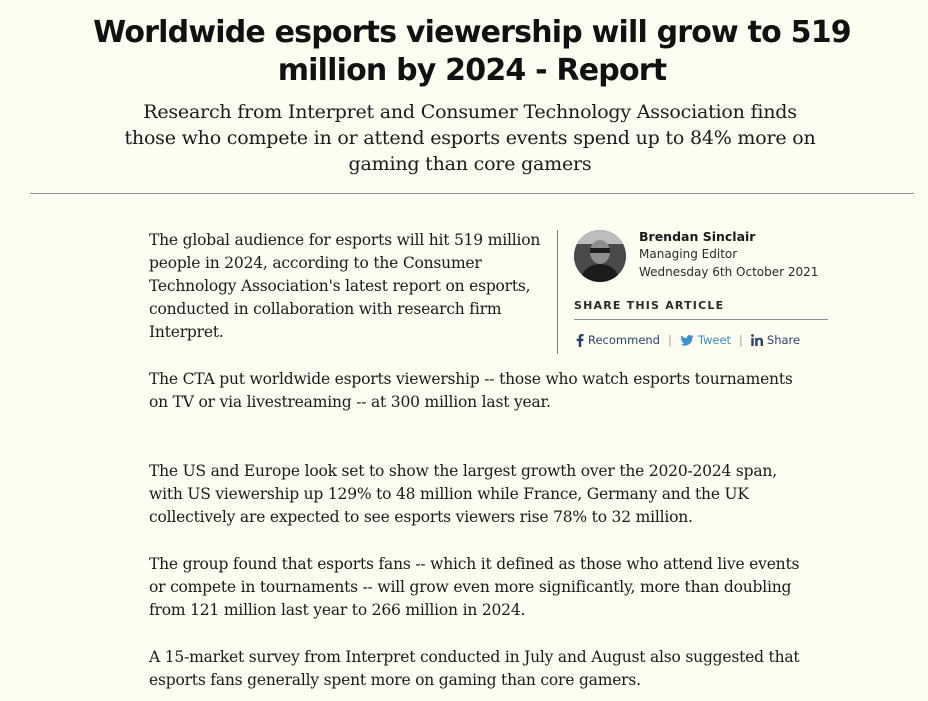 The width and height of the screenshot is (928, 701). Describe the element at coordinates (472, 193) in the screenshot. I see `header-divider` at that location.